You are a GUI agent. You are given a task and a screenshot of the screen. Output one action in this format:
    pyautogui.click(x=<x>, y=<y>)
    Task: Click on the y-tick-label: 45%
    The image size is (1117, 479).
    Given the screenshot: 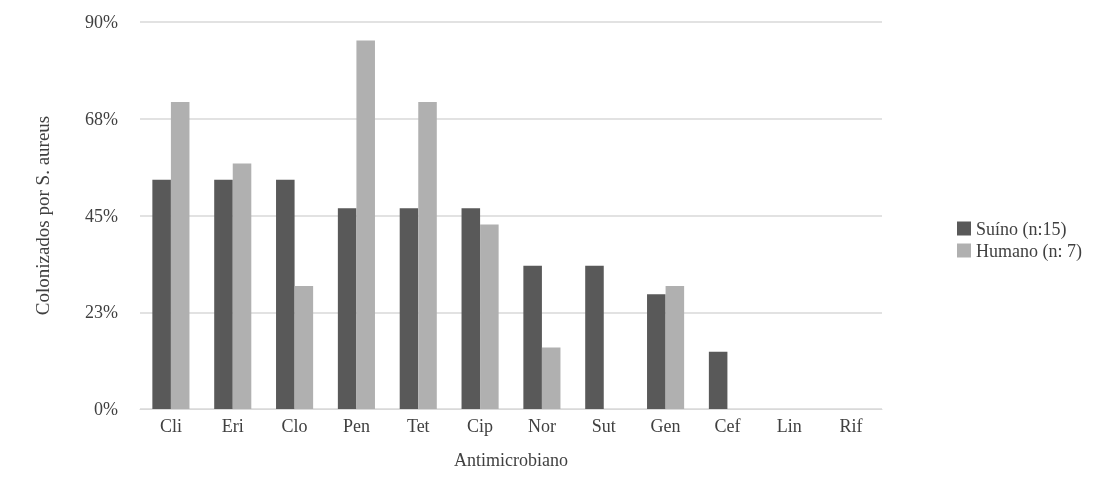 What is the action you would take?
    pyautogui.click(x=101, y=215)
    